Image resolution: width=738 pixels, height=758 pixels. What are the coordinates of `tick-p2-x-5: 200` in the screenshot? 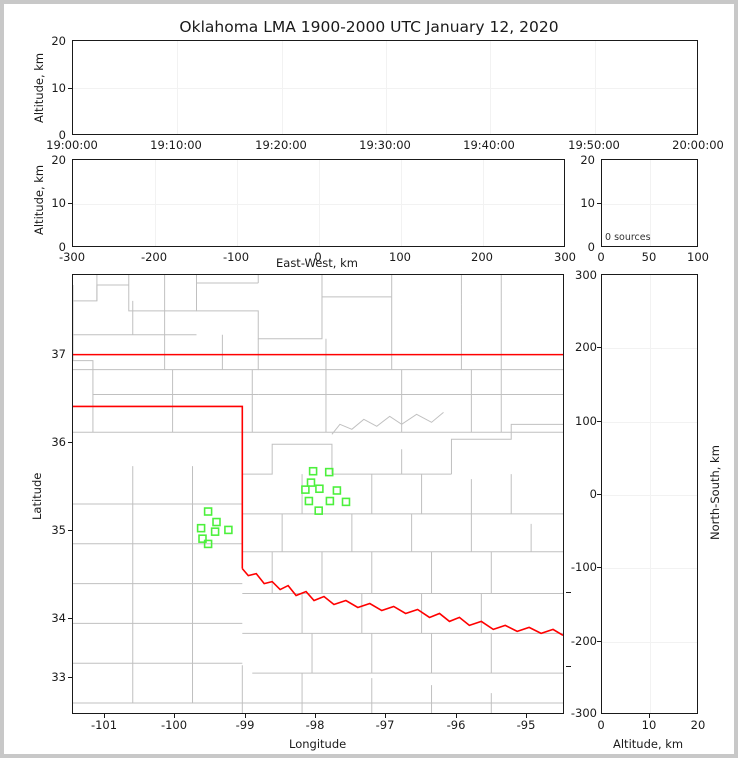 It's located at (482, 257).